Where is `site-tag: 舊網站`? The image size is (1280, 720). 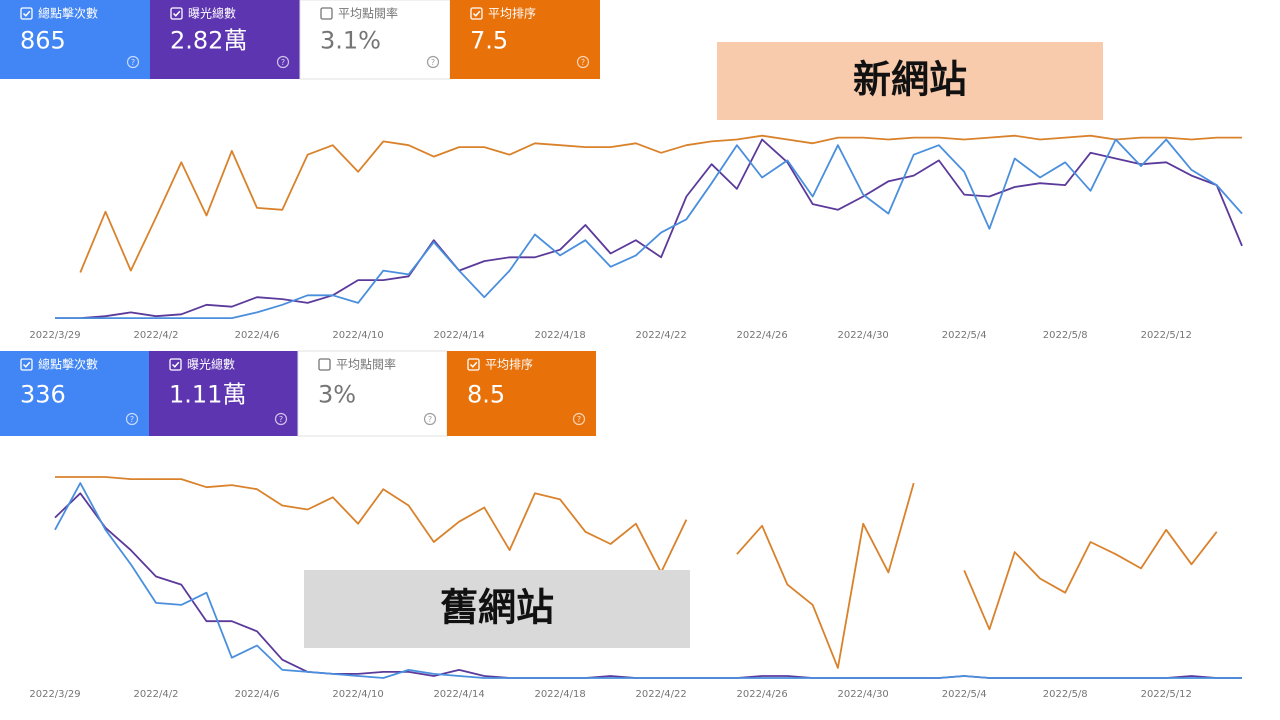
site-tag: 舊網站 is located at coordinates (497, 608).